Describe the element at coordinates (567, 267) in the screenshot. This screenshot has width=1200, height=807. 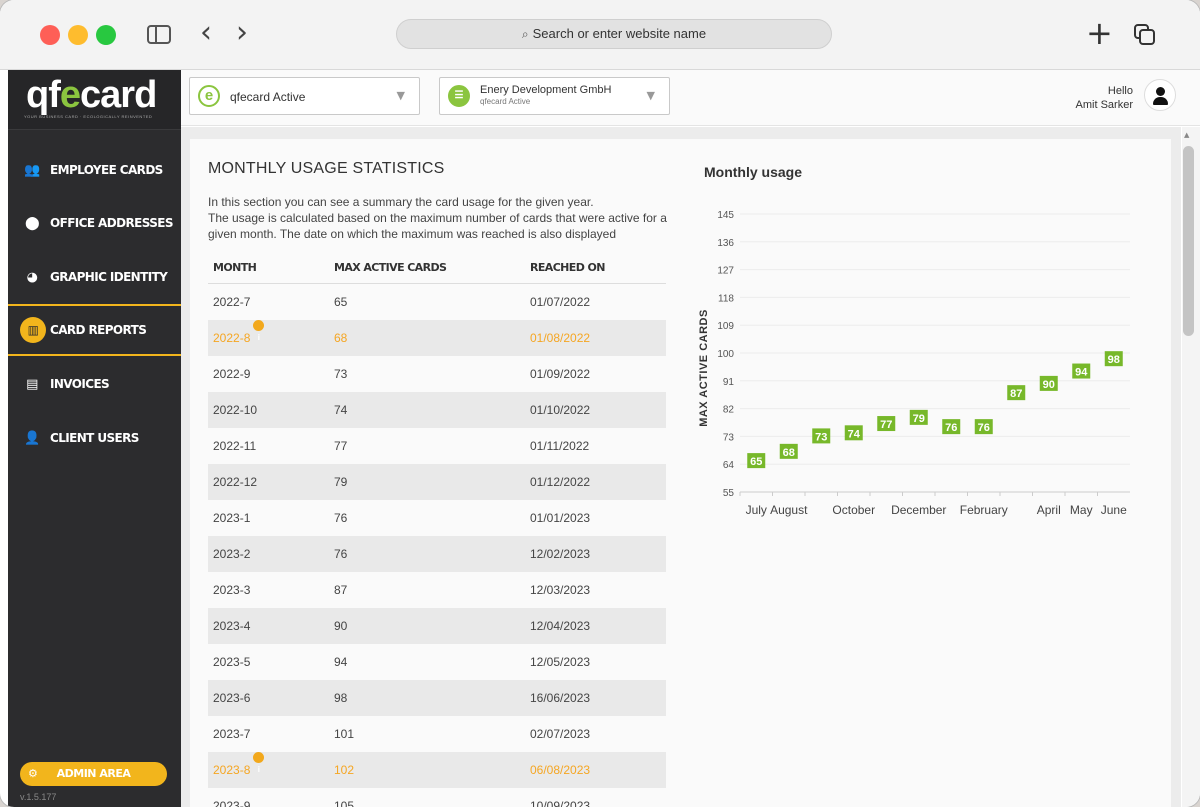
I see `column-header-reached-on: REACHED ON` at that location.